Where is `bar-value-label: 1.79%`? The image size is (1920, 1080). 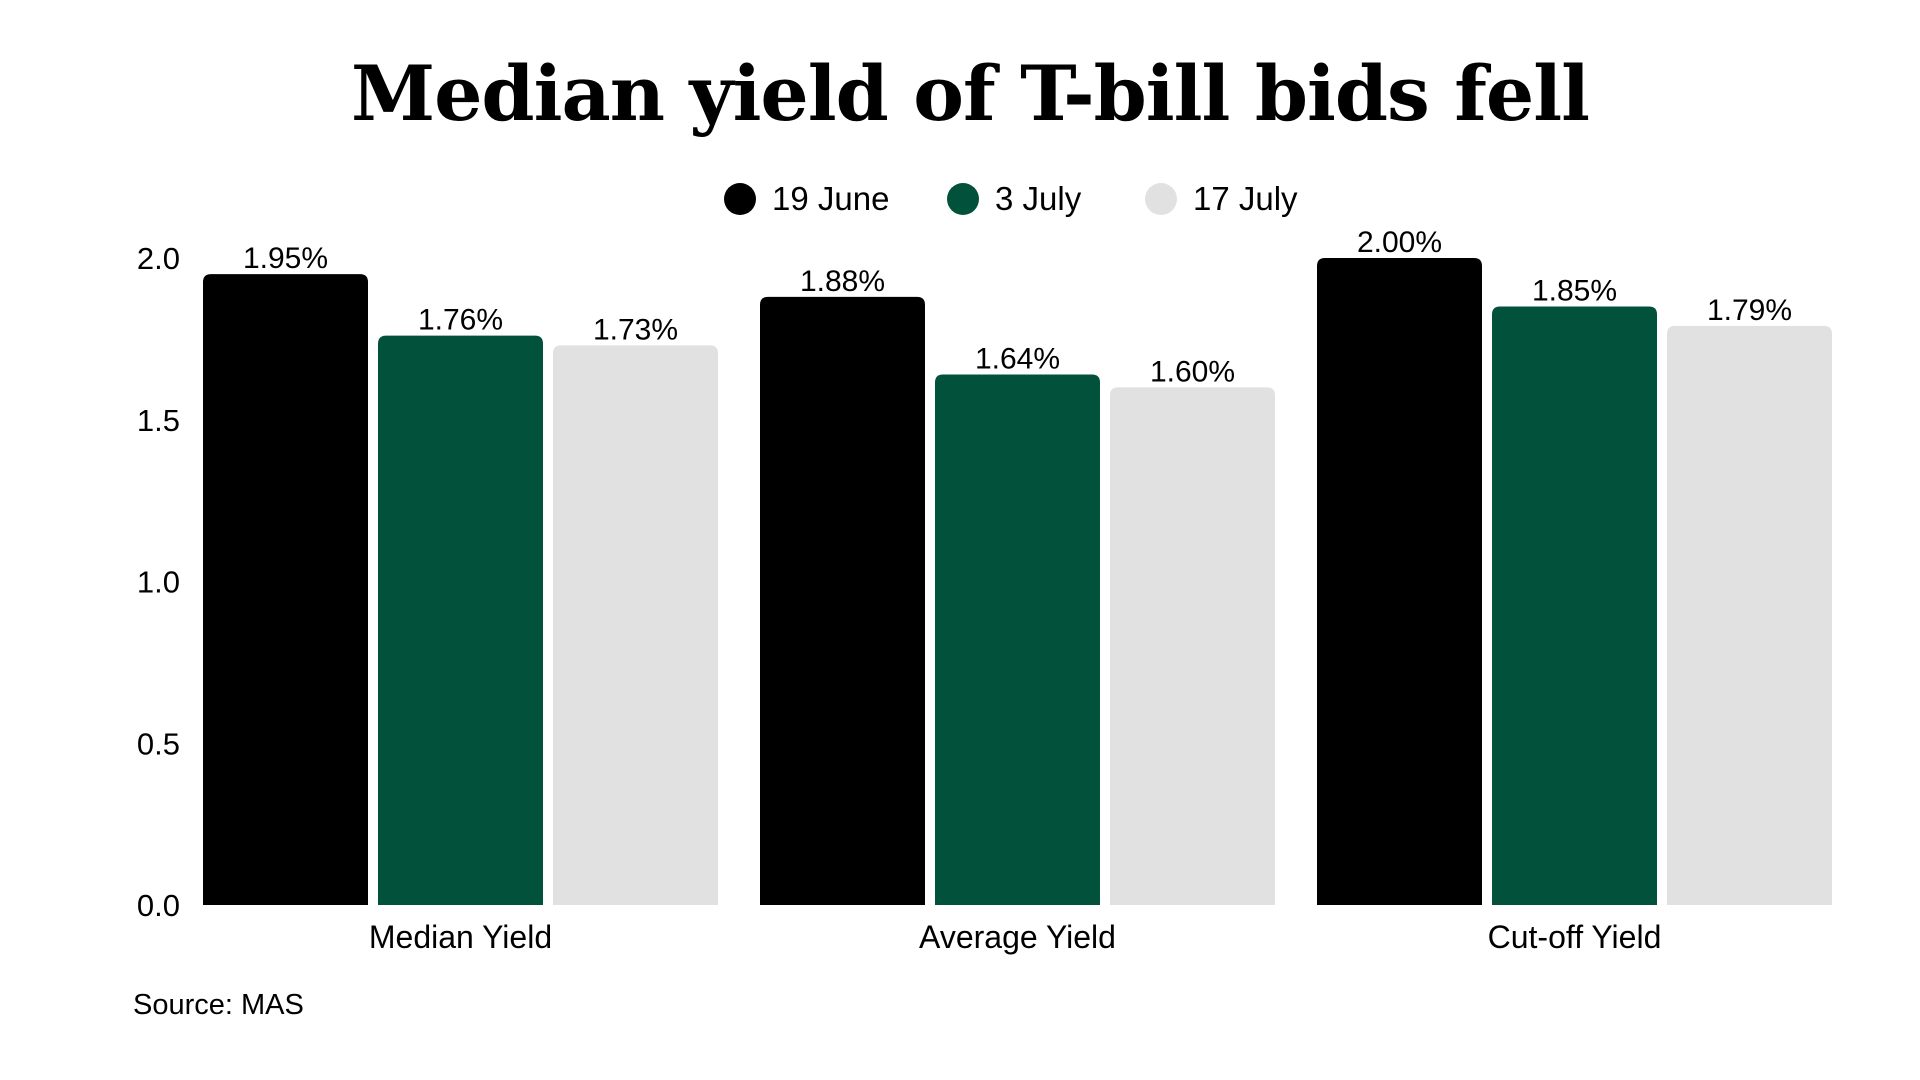
bar-value-label: 1.79% is located at coordinates (1749, 310).